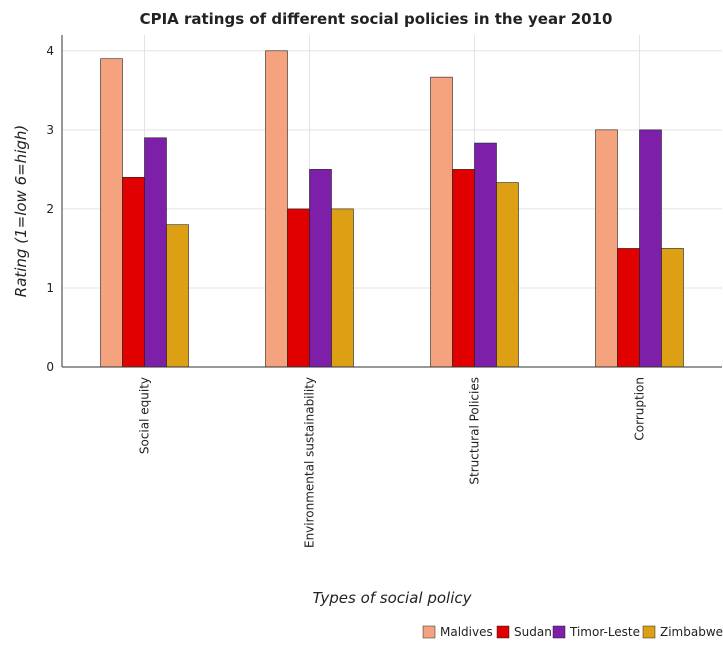 This screenshot has width=723, height=650. I want to click on y-tick-label: 1, so click(50, 288).